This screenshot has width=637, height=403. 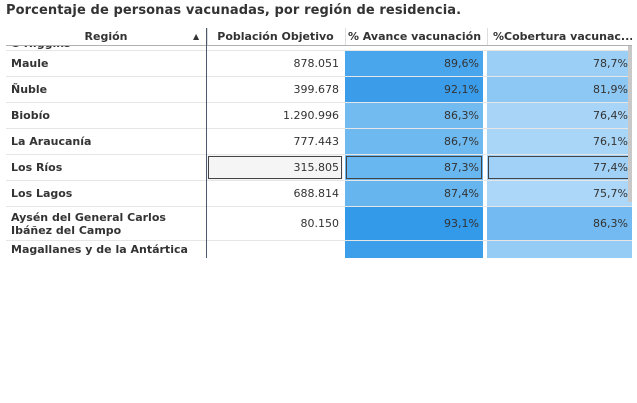 What do you see at coordinates (30, 63) in the screenshot?
I see `cell-region: Maule` at bounding box center [30, 63].